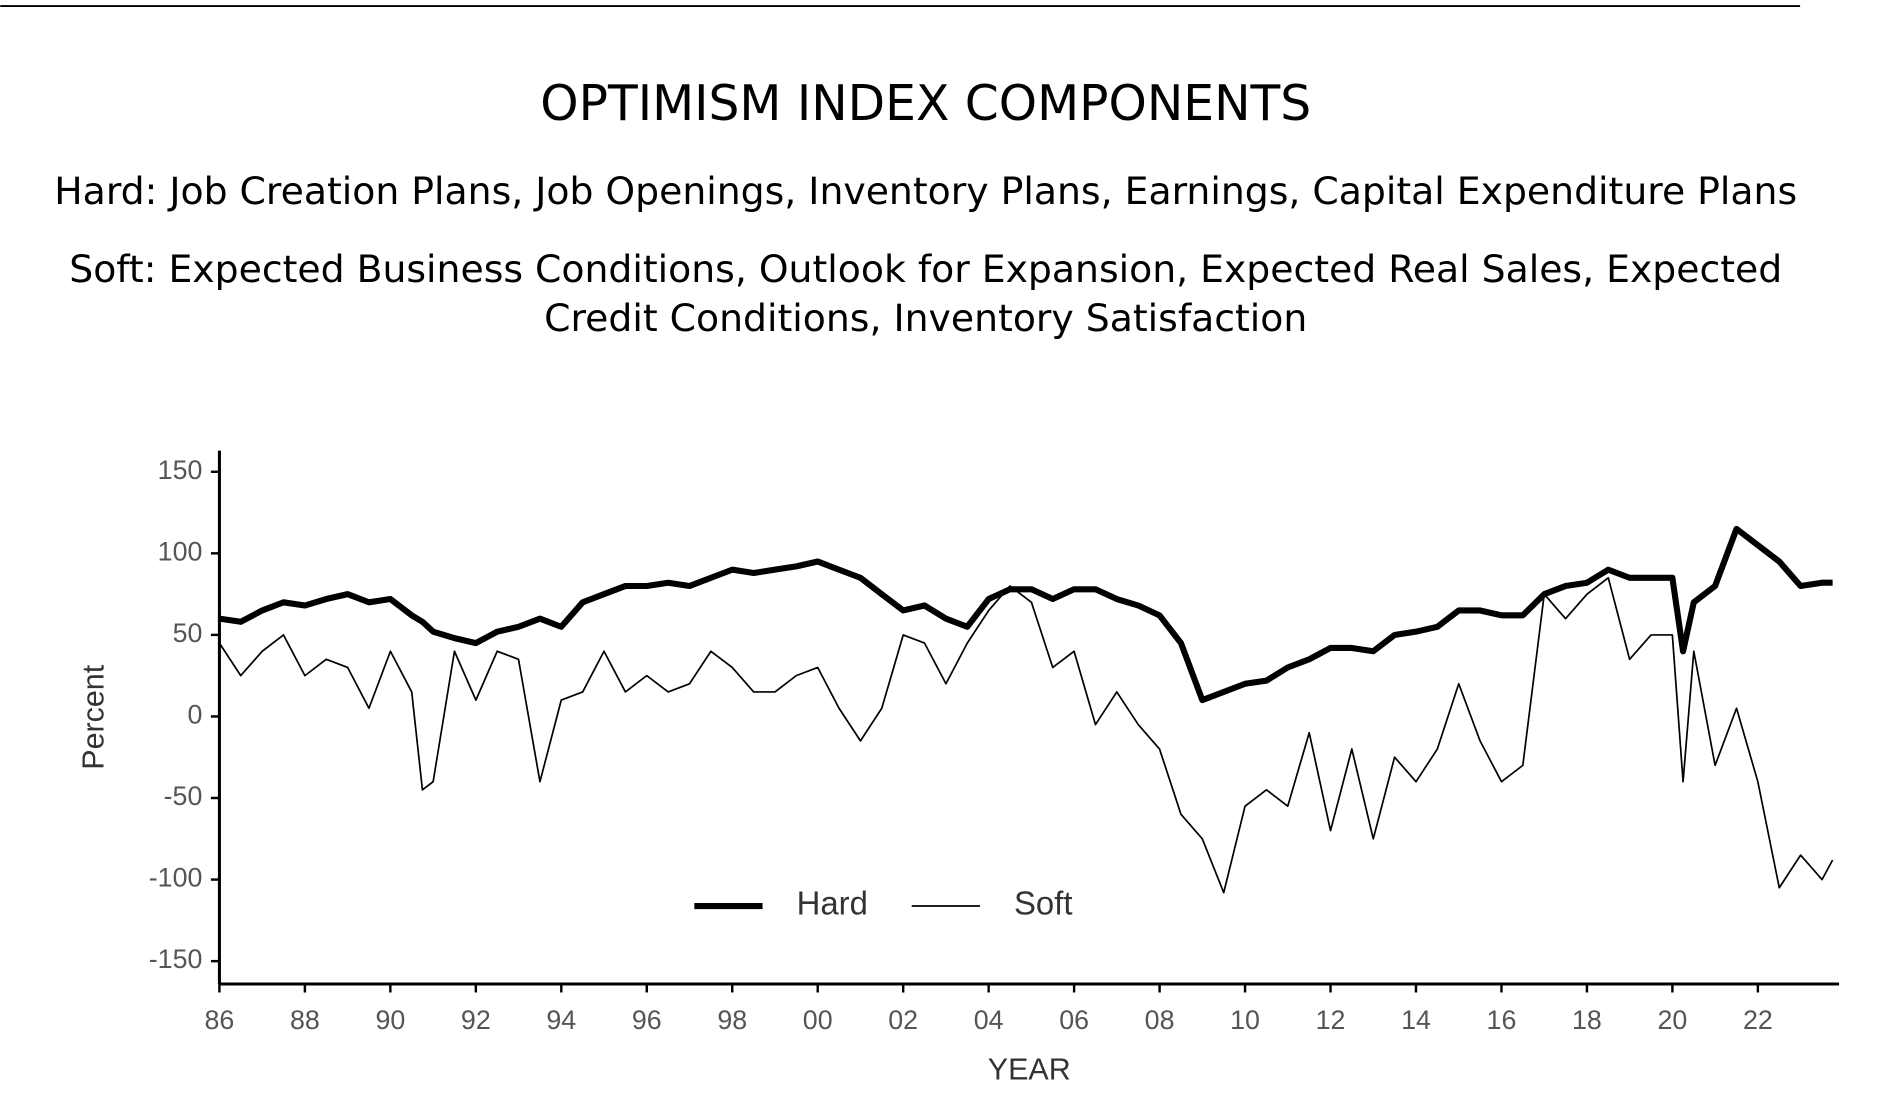  I want to click on x-tick-label: 10, so click(1245, 1020).